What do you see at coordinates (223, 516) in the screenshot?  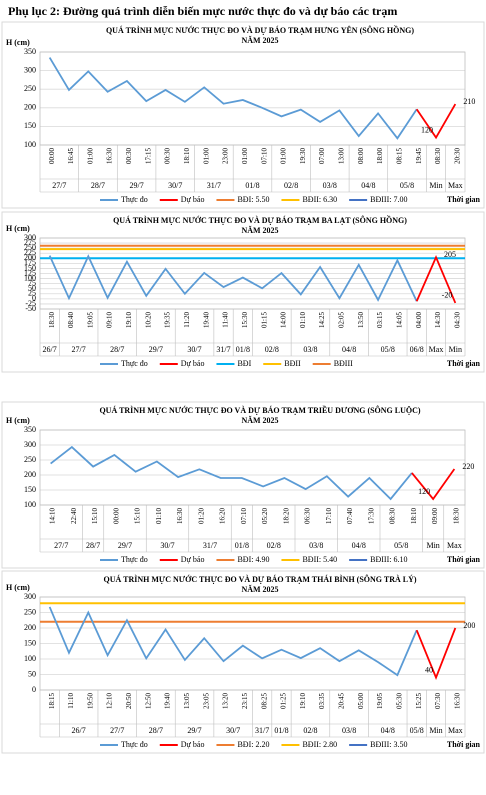 I see `x-tick-label: 16:20` at bounding box center [223, 516].